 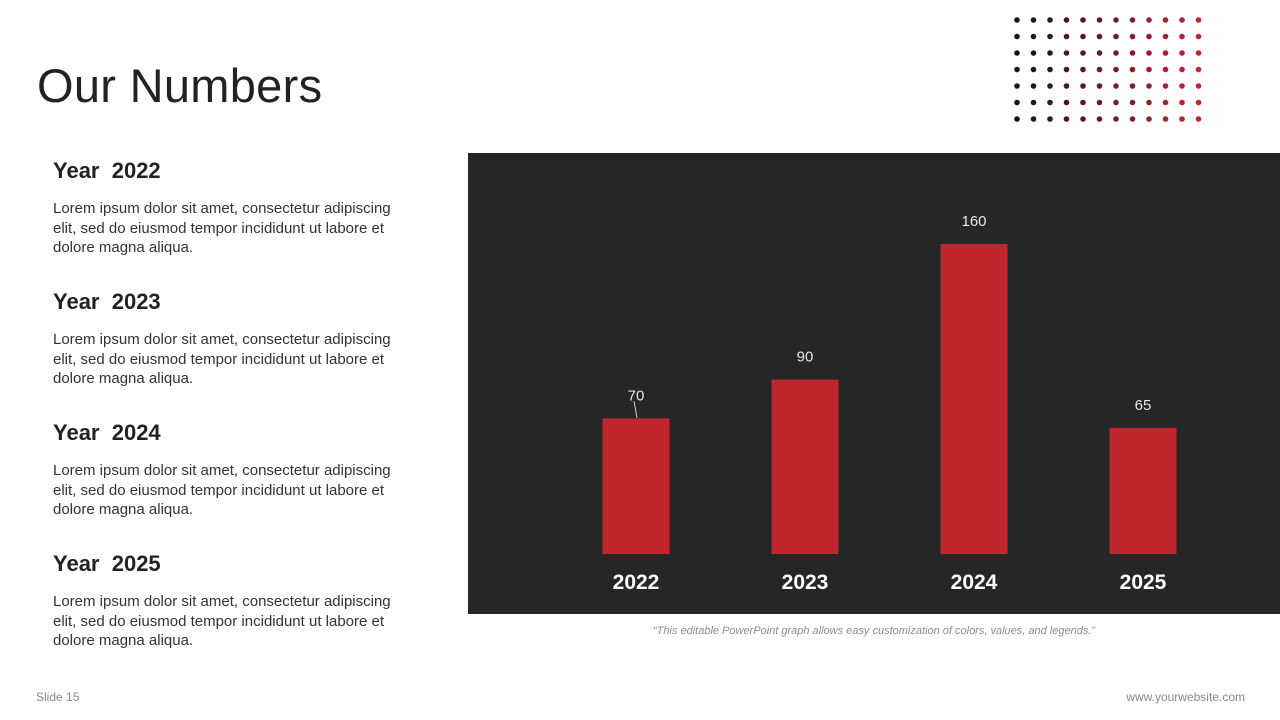 What do you see at coordinates (636, 486) in the screenshot?
I see `bar-2022` at bounding box center [636, 486].